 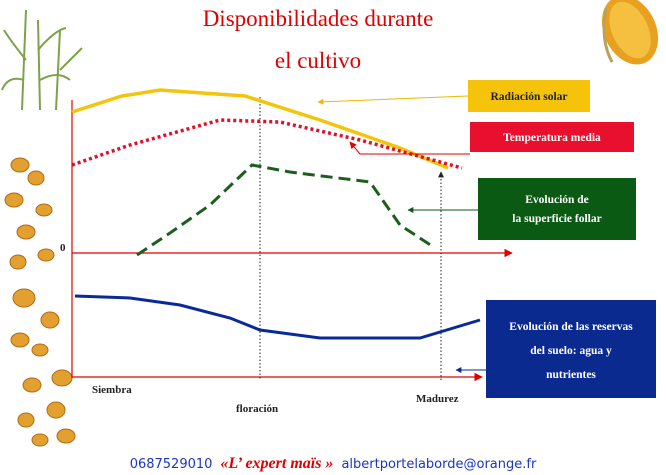 What do you see at coordinates (557, 200) in the screenshot?
I see `leaf-label-1: Evolución de` at bounding box center [557, 200].